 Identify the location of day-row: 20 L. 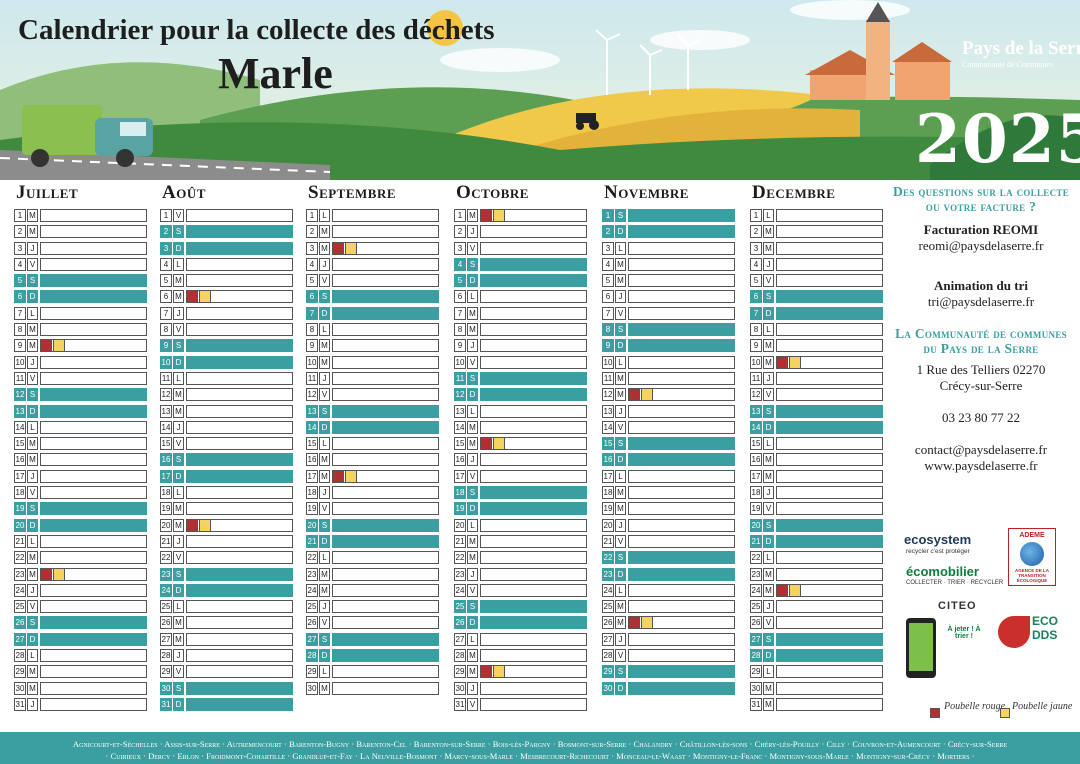
(520, 526).